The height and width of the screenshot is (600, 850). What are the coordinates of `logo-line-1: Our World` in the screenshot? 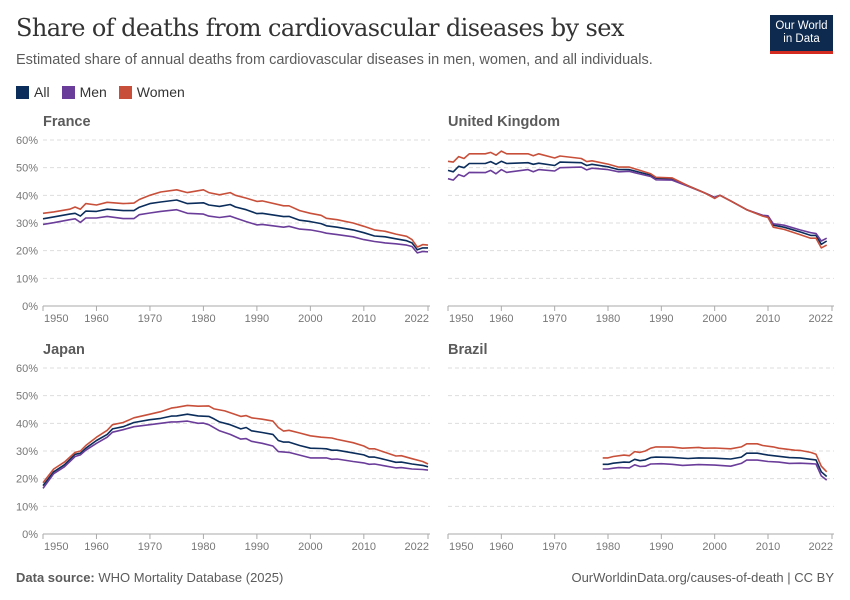 It's located at (801, 26).